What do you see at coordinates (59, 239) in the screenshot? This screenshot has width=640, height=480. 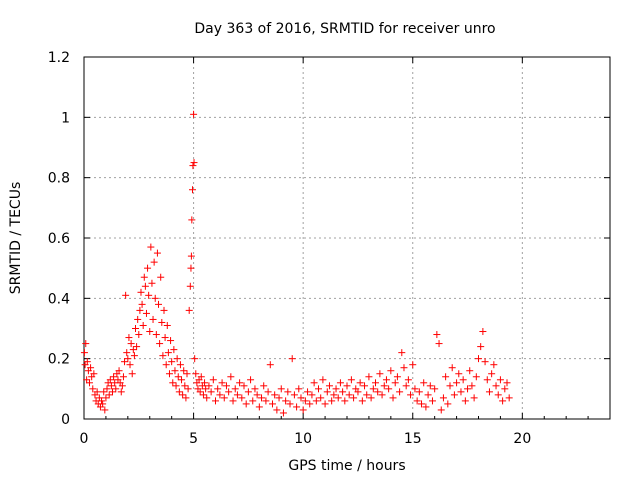 I see `y-tick-labels: 0 0.2 0.4 0.6 0.8 1 1.2` at bounding box center [59, 239].